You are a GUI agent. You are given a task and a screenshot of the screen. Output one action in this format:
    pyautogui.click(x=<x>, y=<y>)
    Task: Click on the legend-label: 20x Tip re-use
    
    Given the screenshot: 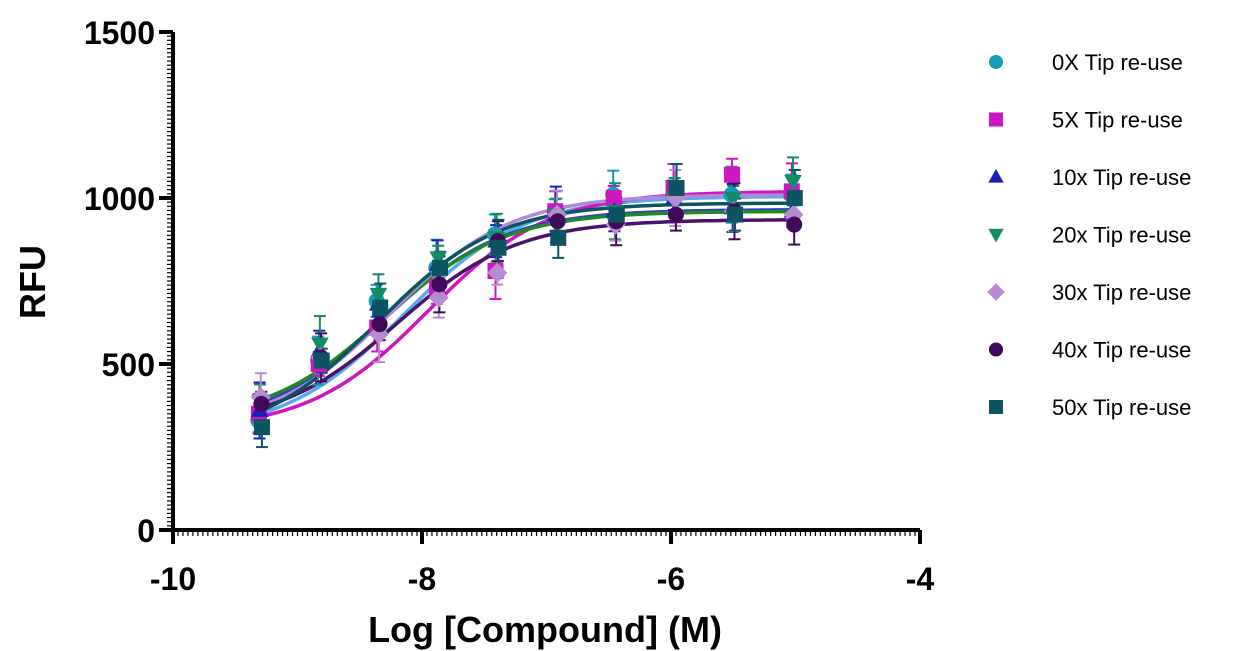 What is the action you would take?
    pyautogui.click(x=1121, y=235)
    